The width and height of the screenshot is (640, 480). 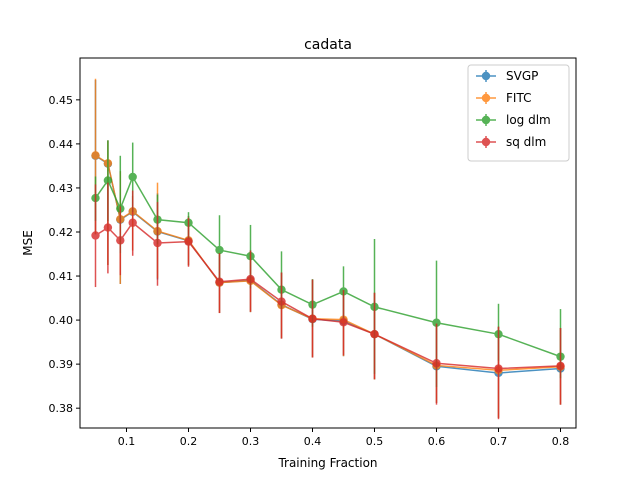 I want to click on x-tick-label: 0.5, so click(x=375, y=441).